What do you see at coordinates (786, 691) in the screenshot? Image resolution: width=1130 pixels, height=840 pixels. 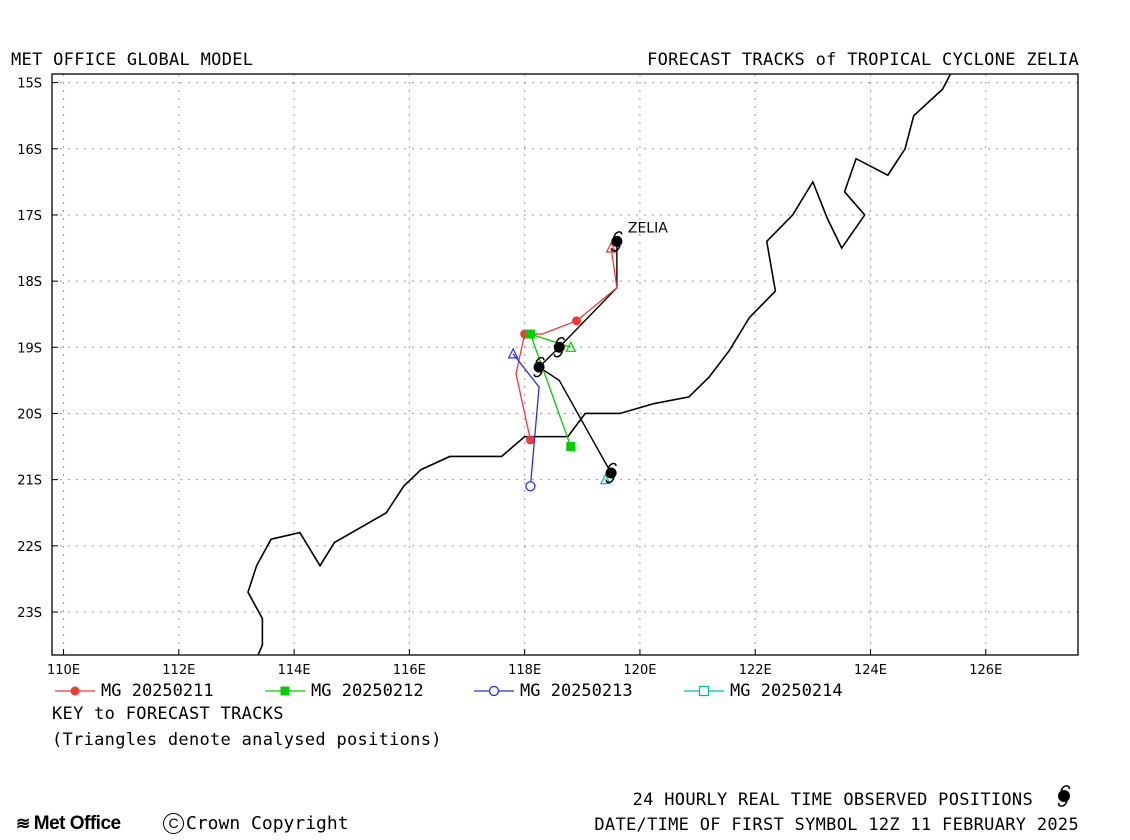 I see `legend-label: MG 20250214` at bounding box center [786, 691].